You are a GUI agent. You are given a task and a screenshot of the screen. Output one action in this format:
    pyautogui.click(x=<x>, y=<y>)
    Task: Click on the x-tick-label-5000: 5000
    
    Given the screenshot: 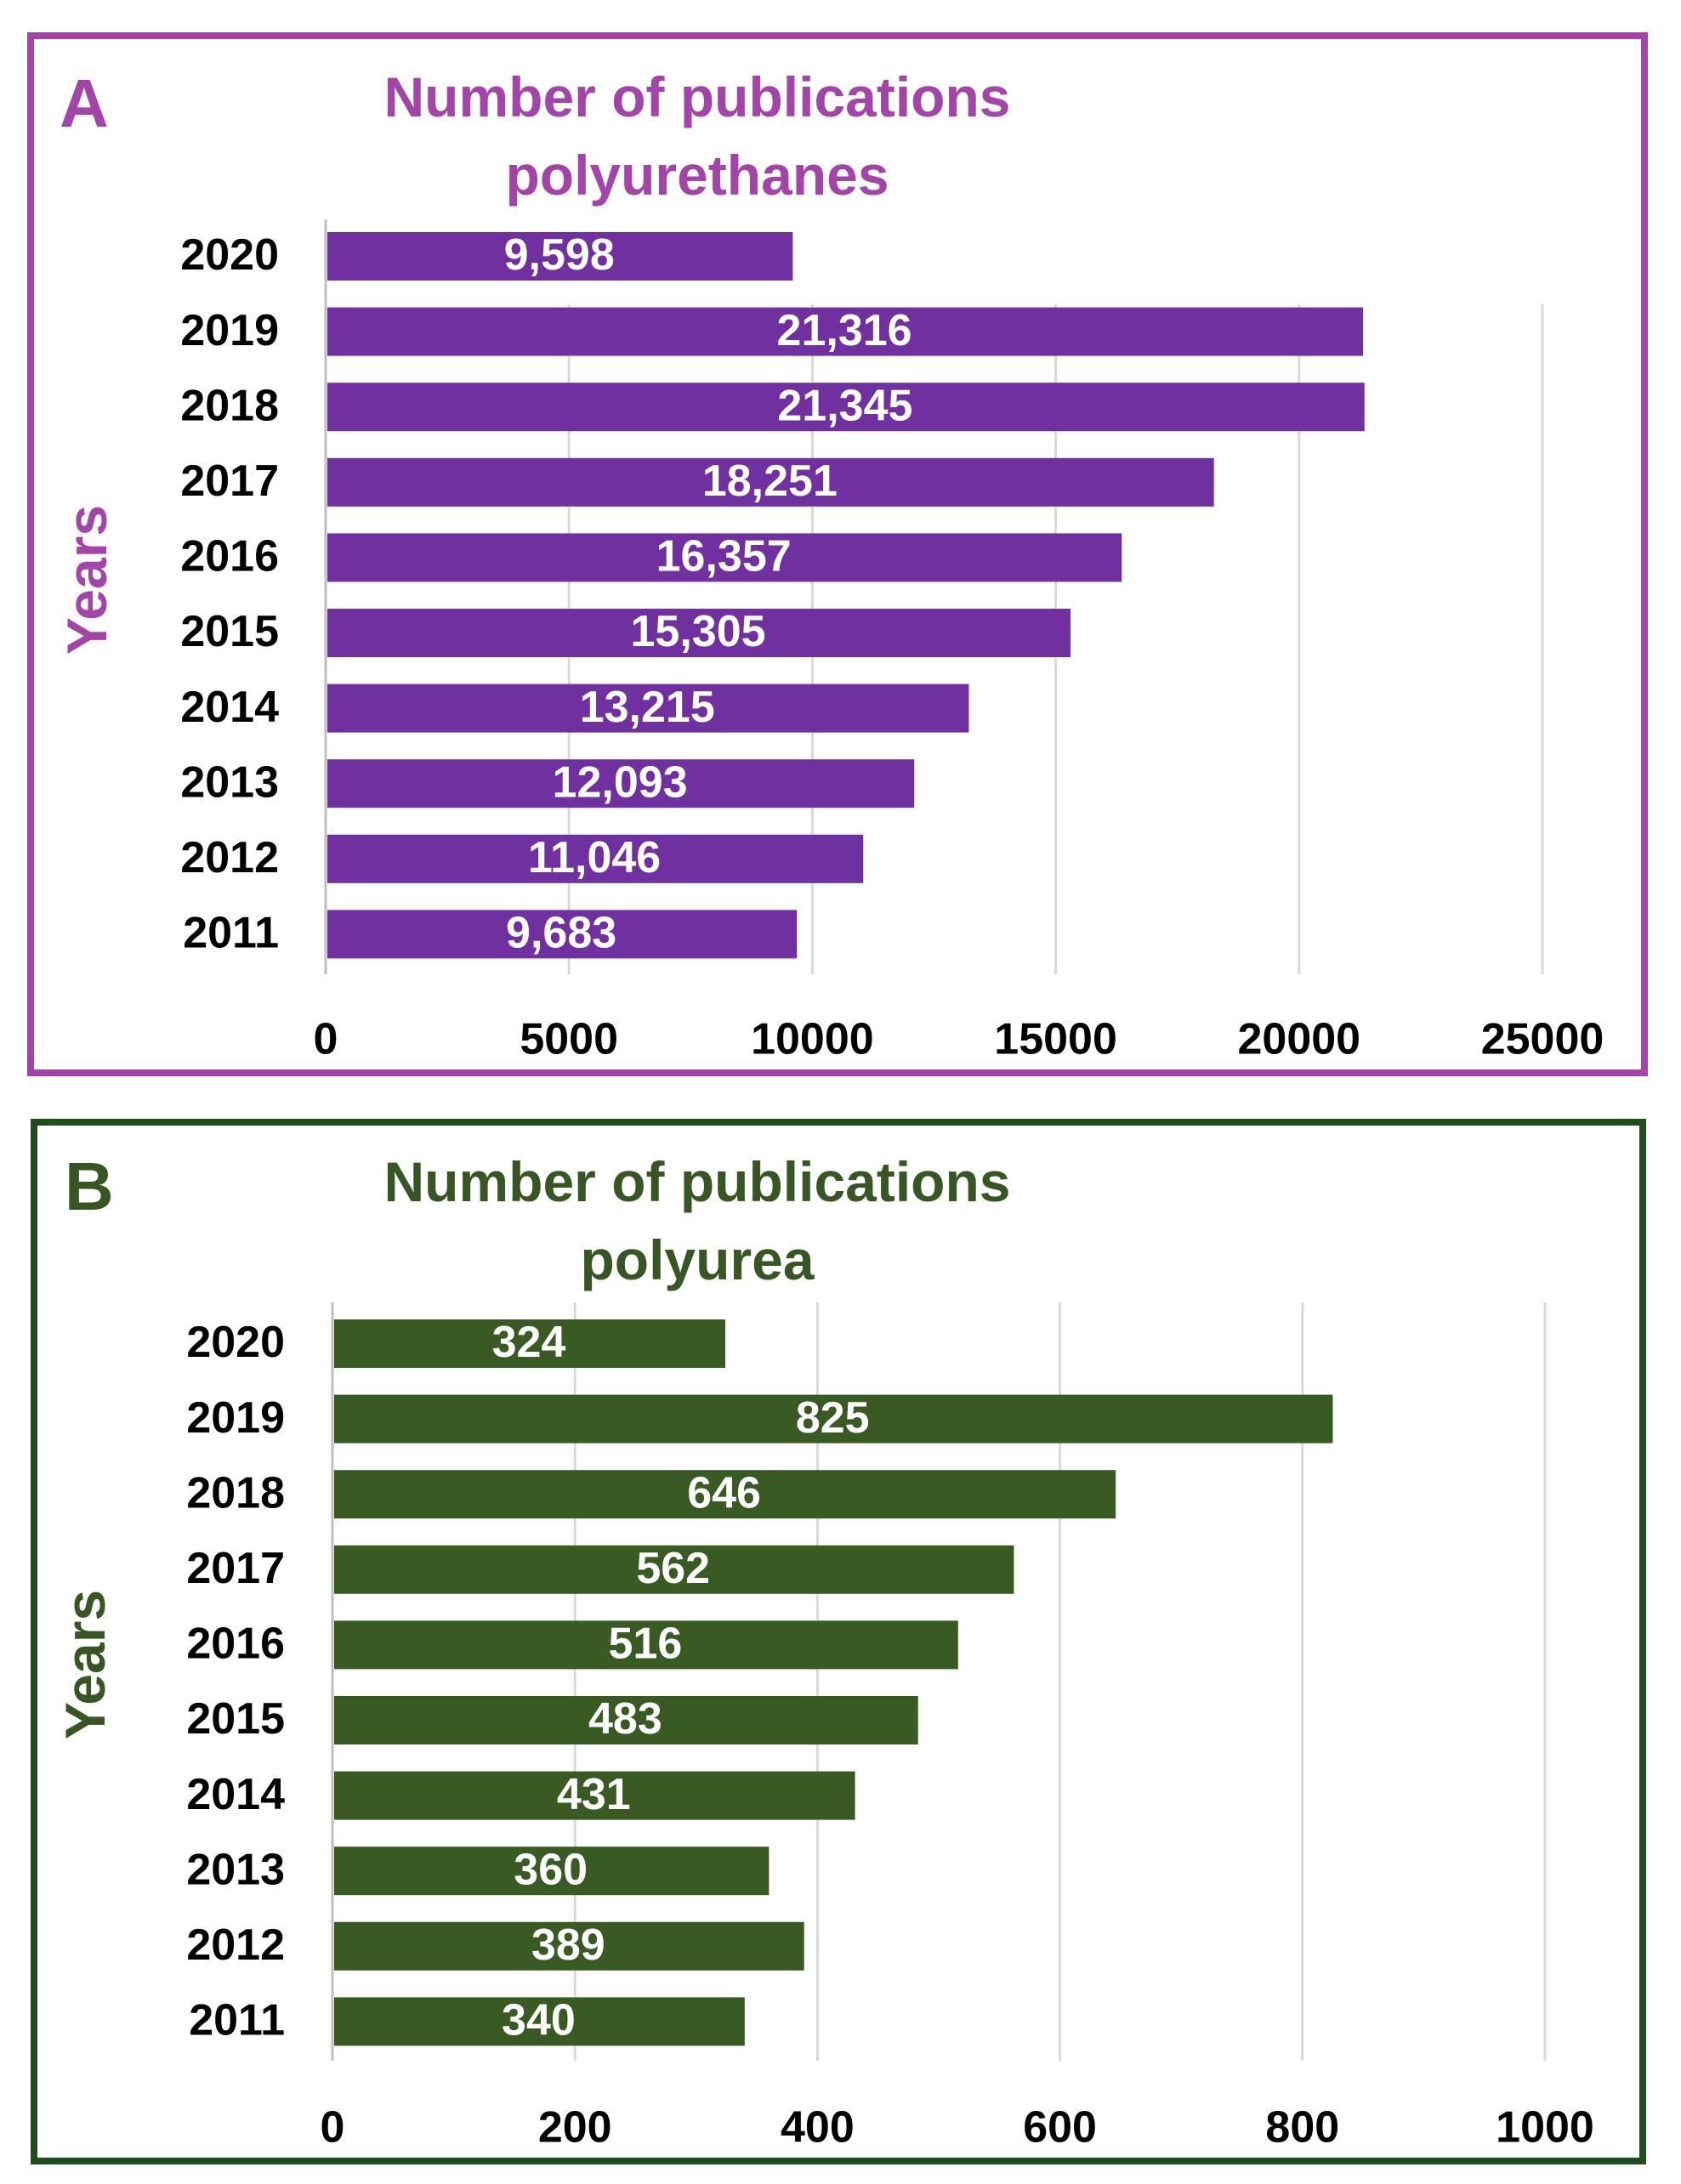 What is the action you would take?
    pyautogui.click(x=569, y=1039)
    